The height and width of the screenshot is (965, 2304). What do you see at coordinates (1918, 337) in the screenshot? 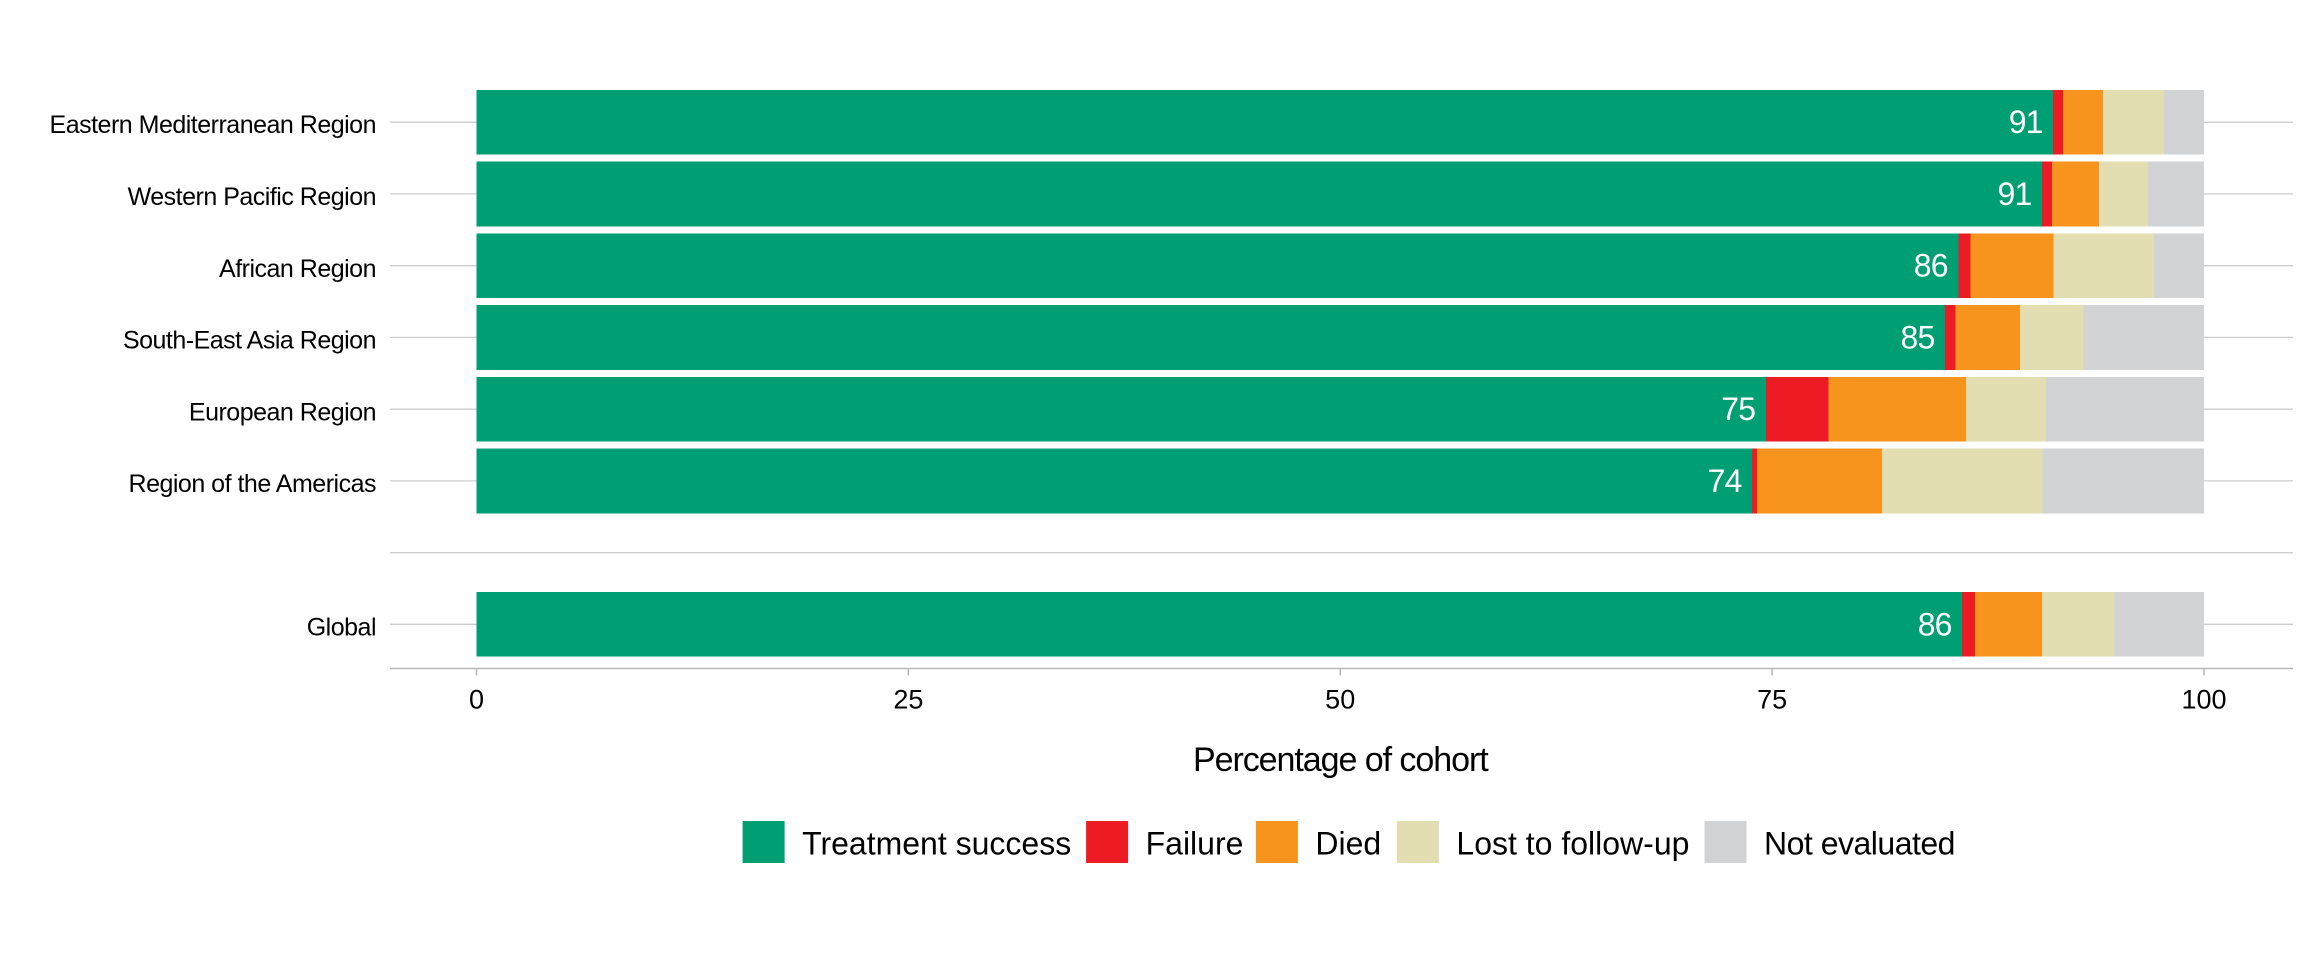
I see `svg-text: 85` at bounding box center [1918, 337].